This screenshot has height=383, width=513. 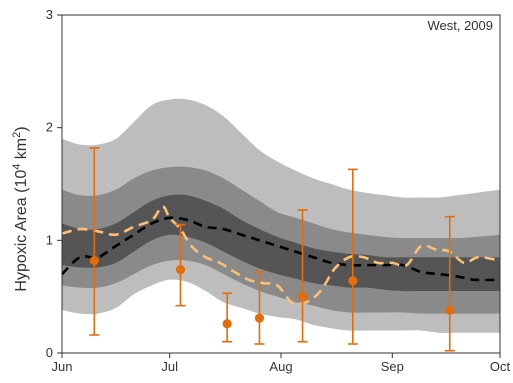 What do you see at coordinates (392, 366) in the screenshot?
I see `x-tick-label: Sep` at bounding box center [392, 366].